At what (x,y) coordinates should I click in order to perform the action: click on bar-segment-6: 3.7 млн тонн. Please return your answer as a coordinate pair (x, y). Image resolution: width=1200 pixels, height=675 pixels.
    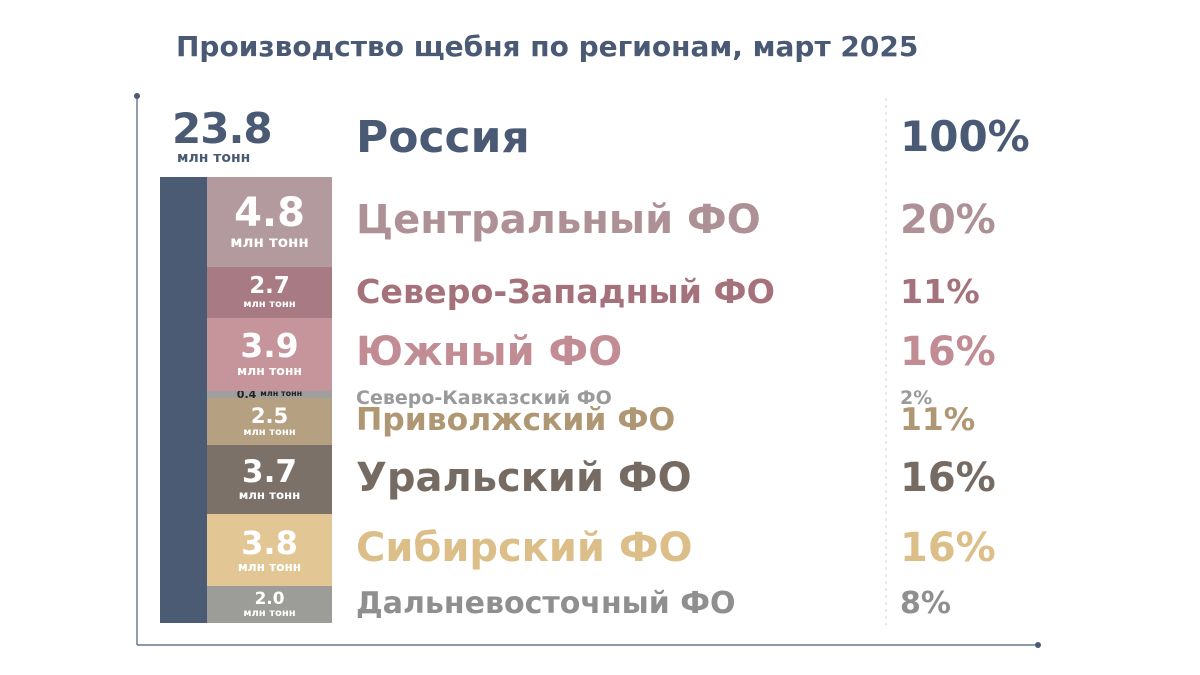
    Looking at the image, I should click on (269, 479).